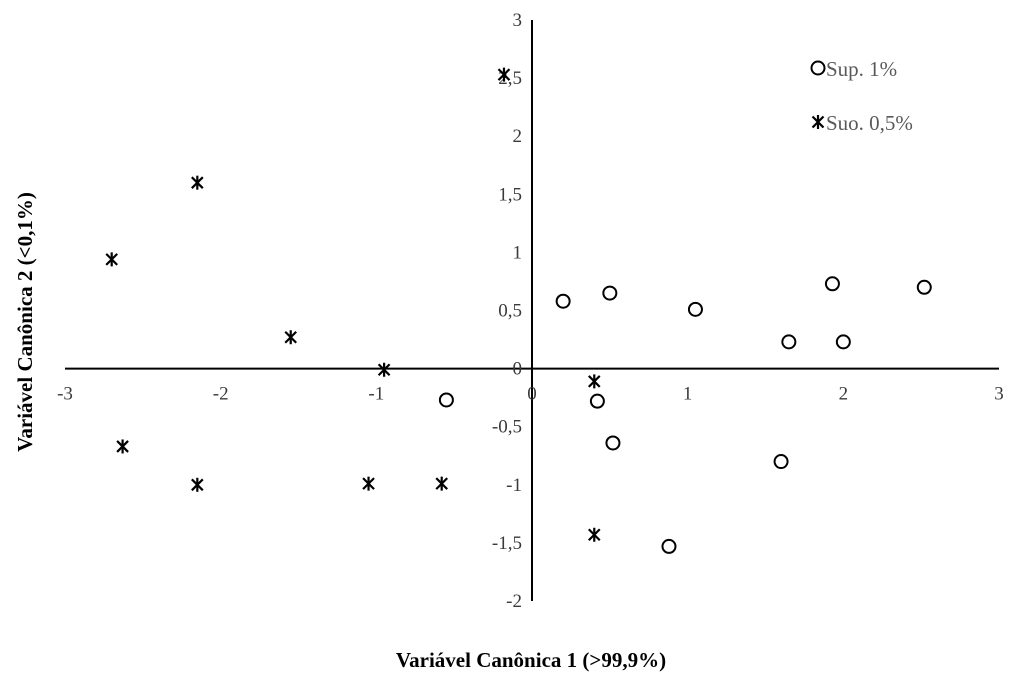  I want to click on x-tick-label: 0, so click(532, 394).